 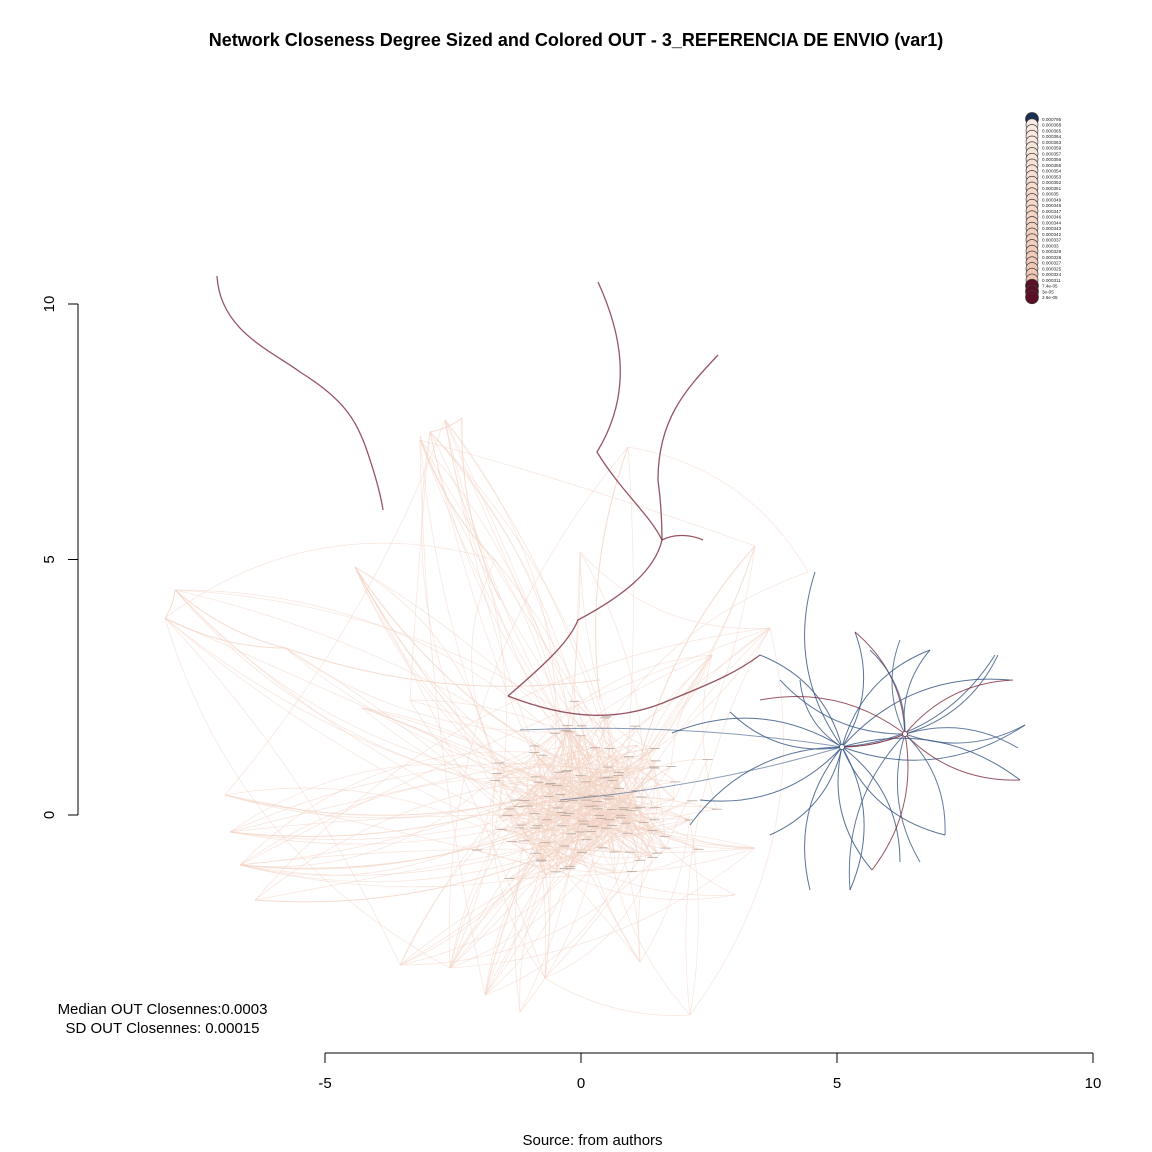 What do you see at coordinates (1052, 142) in the screenshot?
I see `legend-label: 0.000363` at bounding box center [1052, 142].